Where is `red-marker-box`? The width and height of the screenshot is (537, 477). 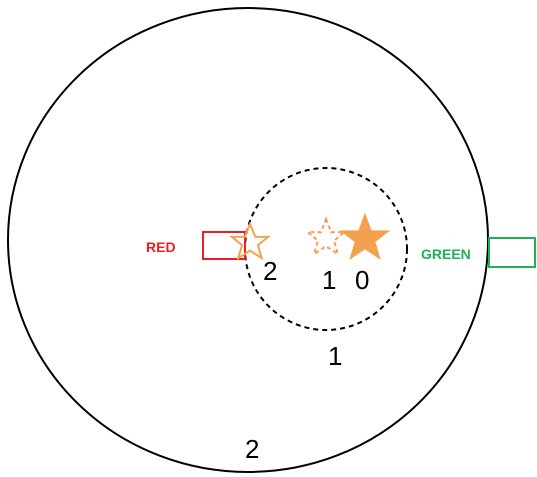 red-marker-box is located at coordinates (224, 245).